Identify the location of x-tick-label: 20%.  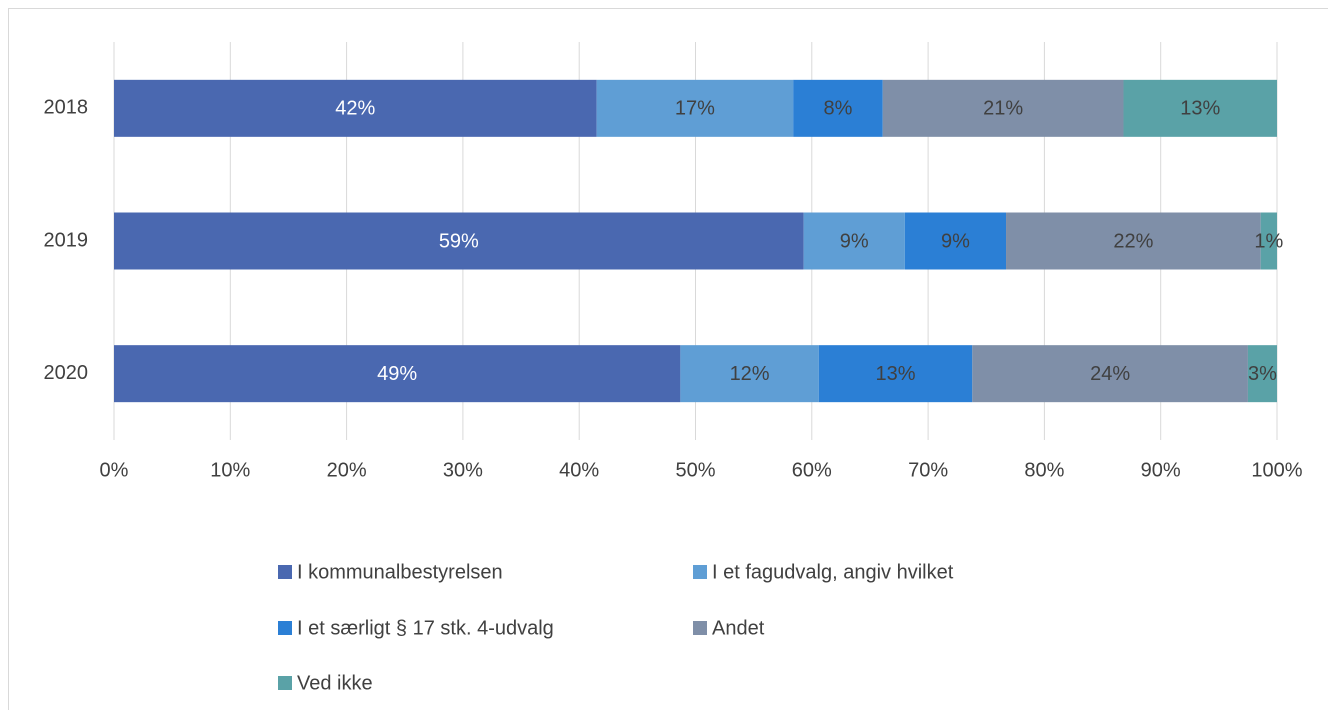
(347, 470).